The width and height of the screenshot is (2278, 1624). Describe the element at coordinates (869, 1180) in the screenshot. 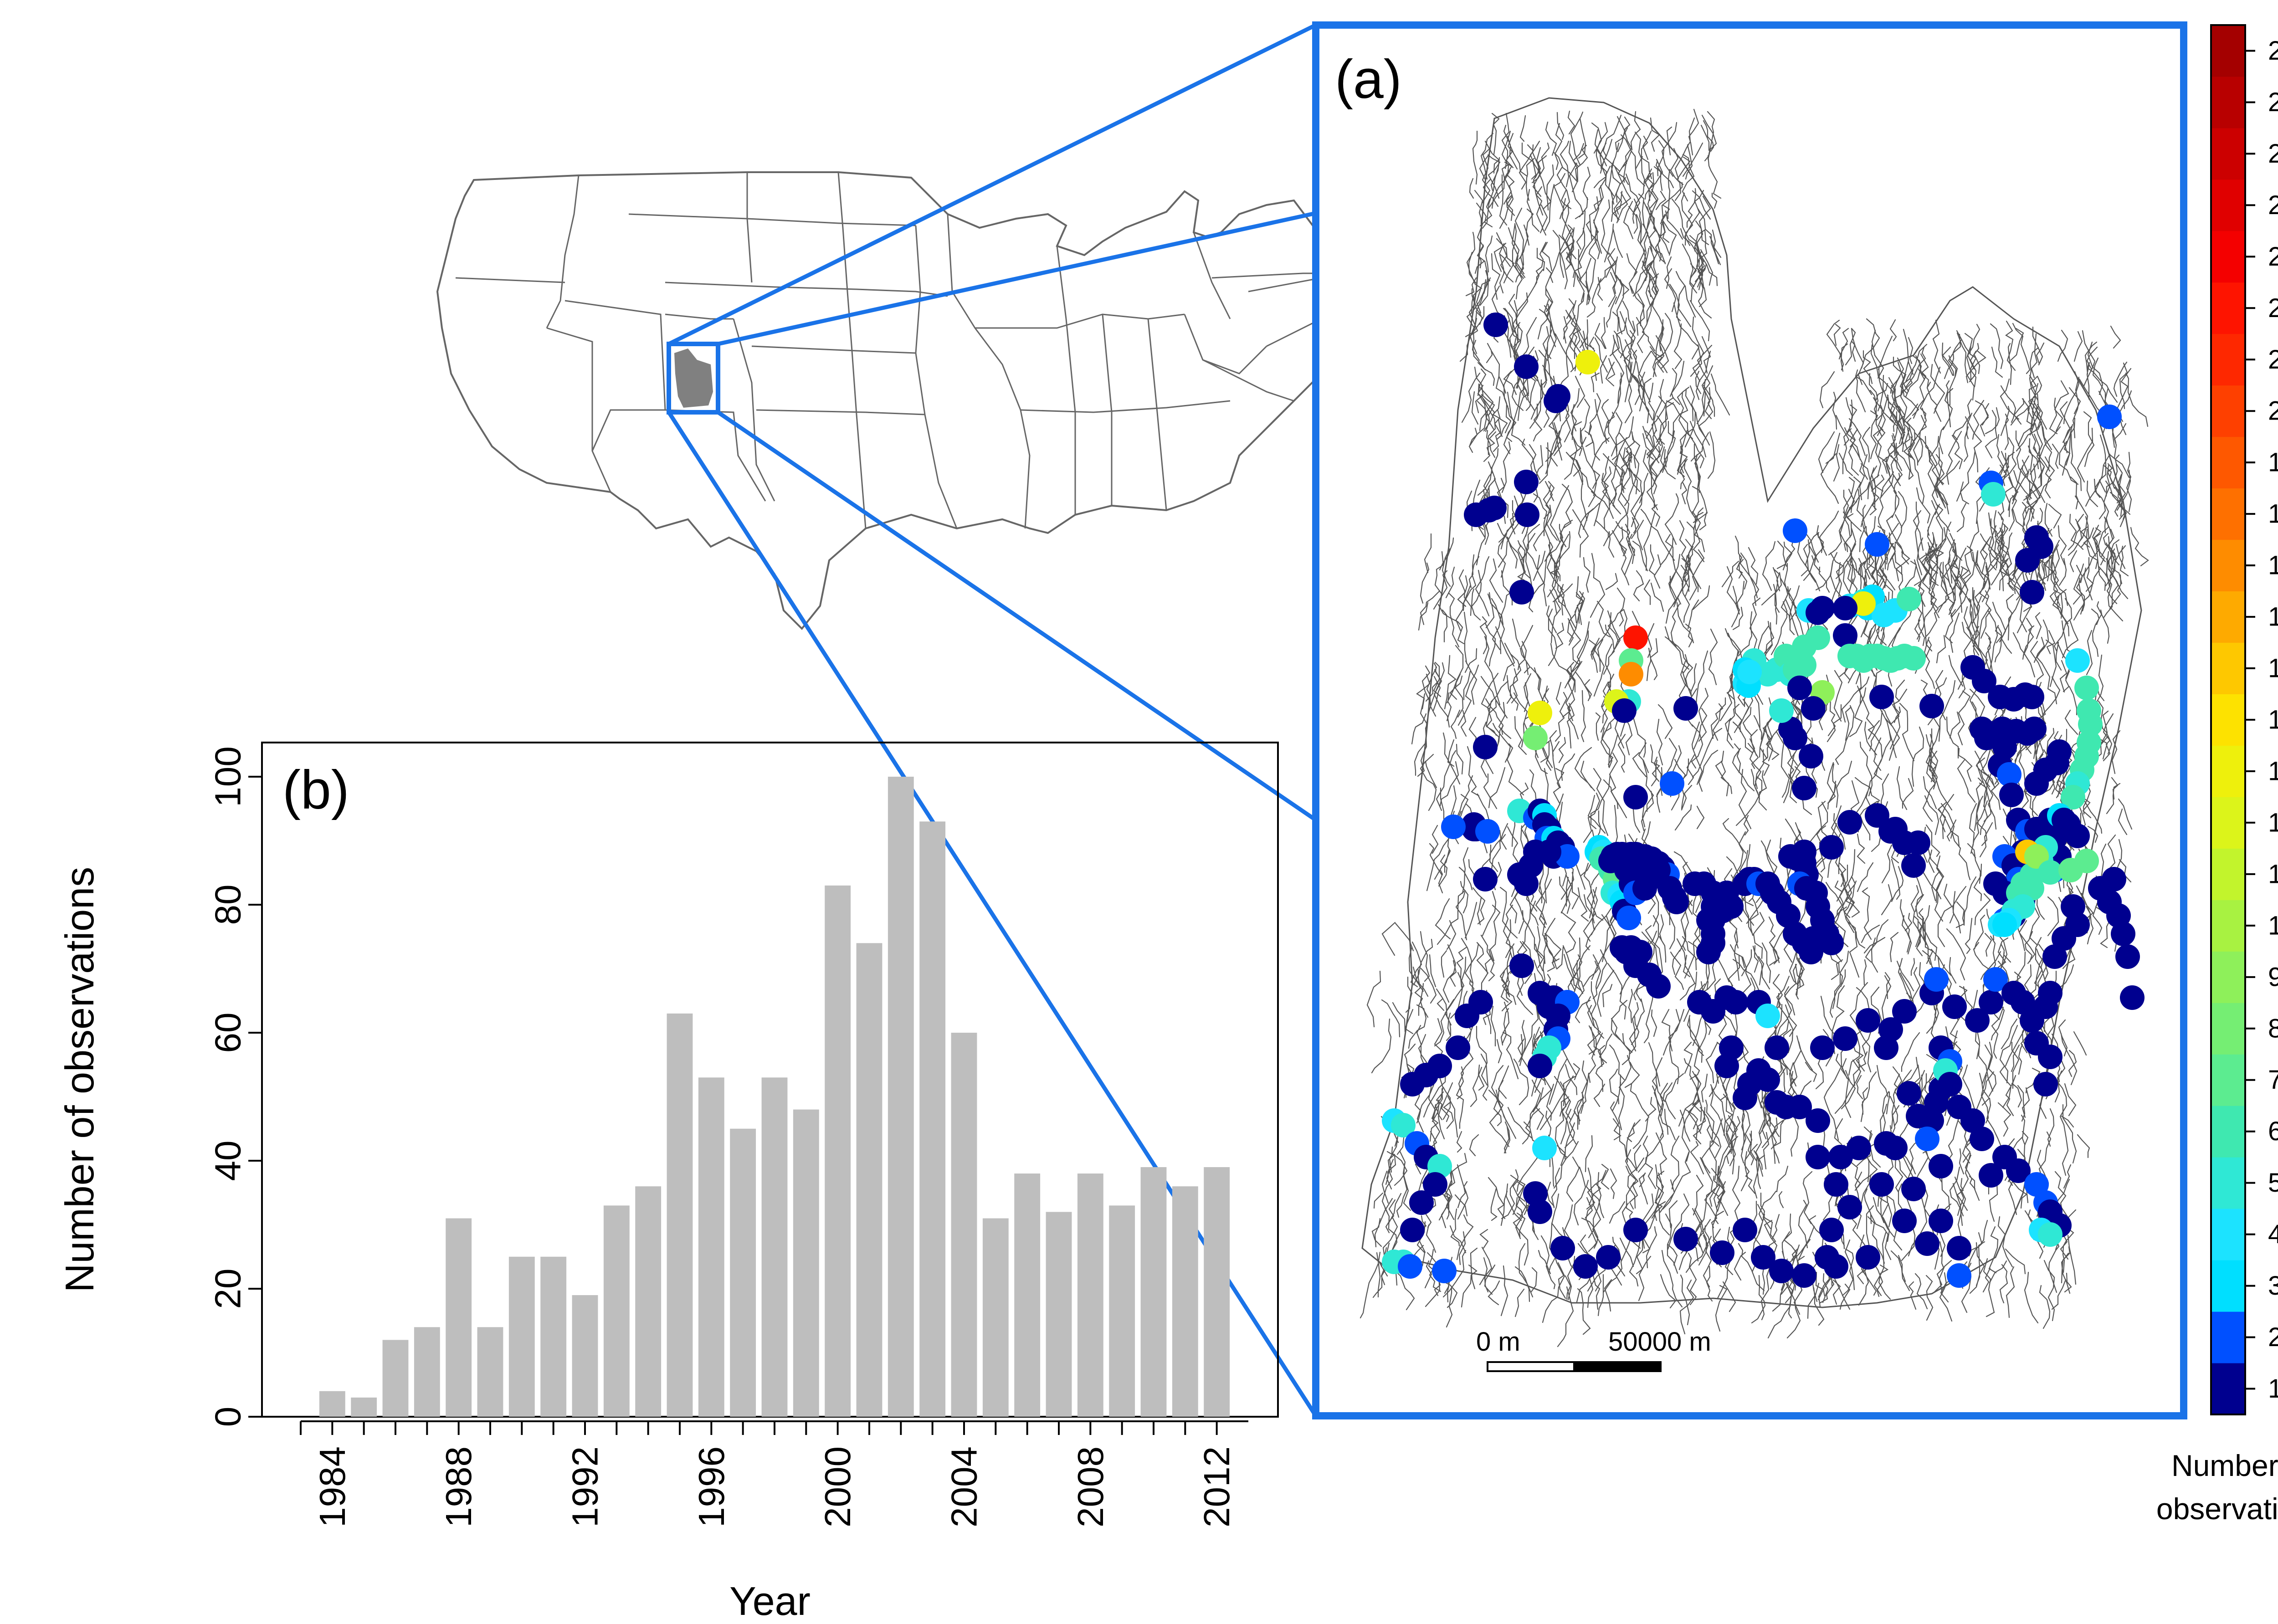

I see `bar-2001` at that location.